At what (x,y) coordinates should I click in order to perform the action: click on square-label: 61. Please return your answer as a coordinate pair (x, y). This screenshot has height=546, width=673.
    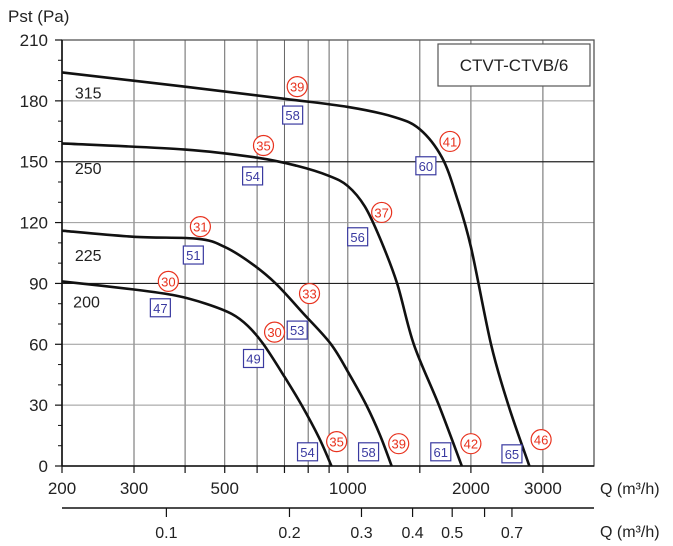
    Looking at the image, I should click on (441, 452).